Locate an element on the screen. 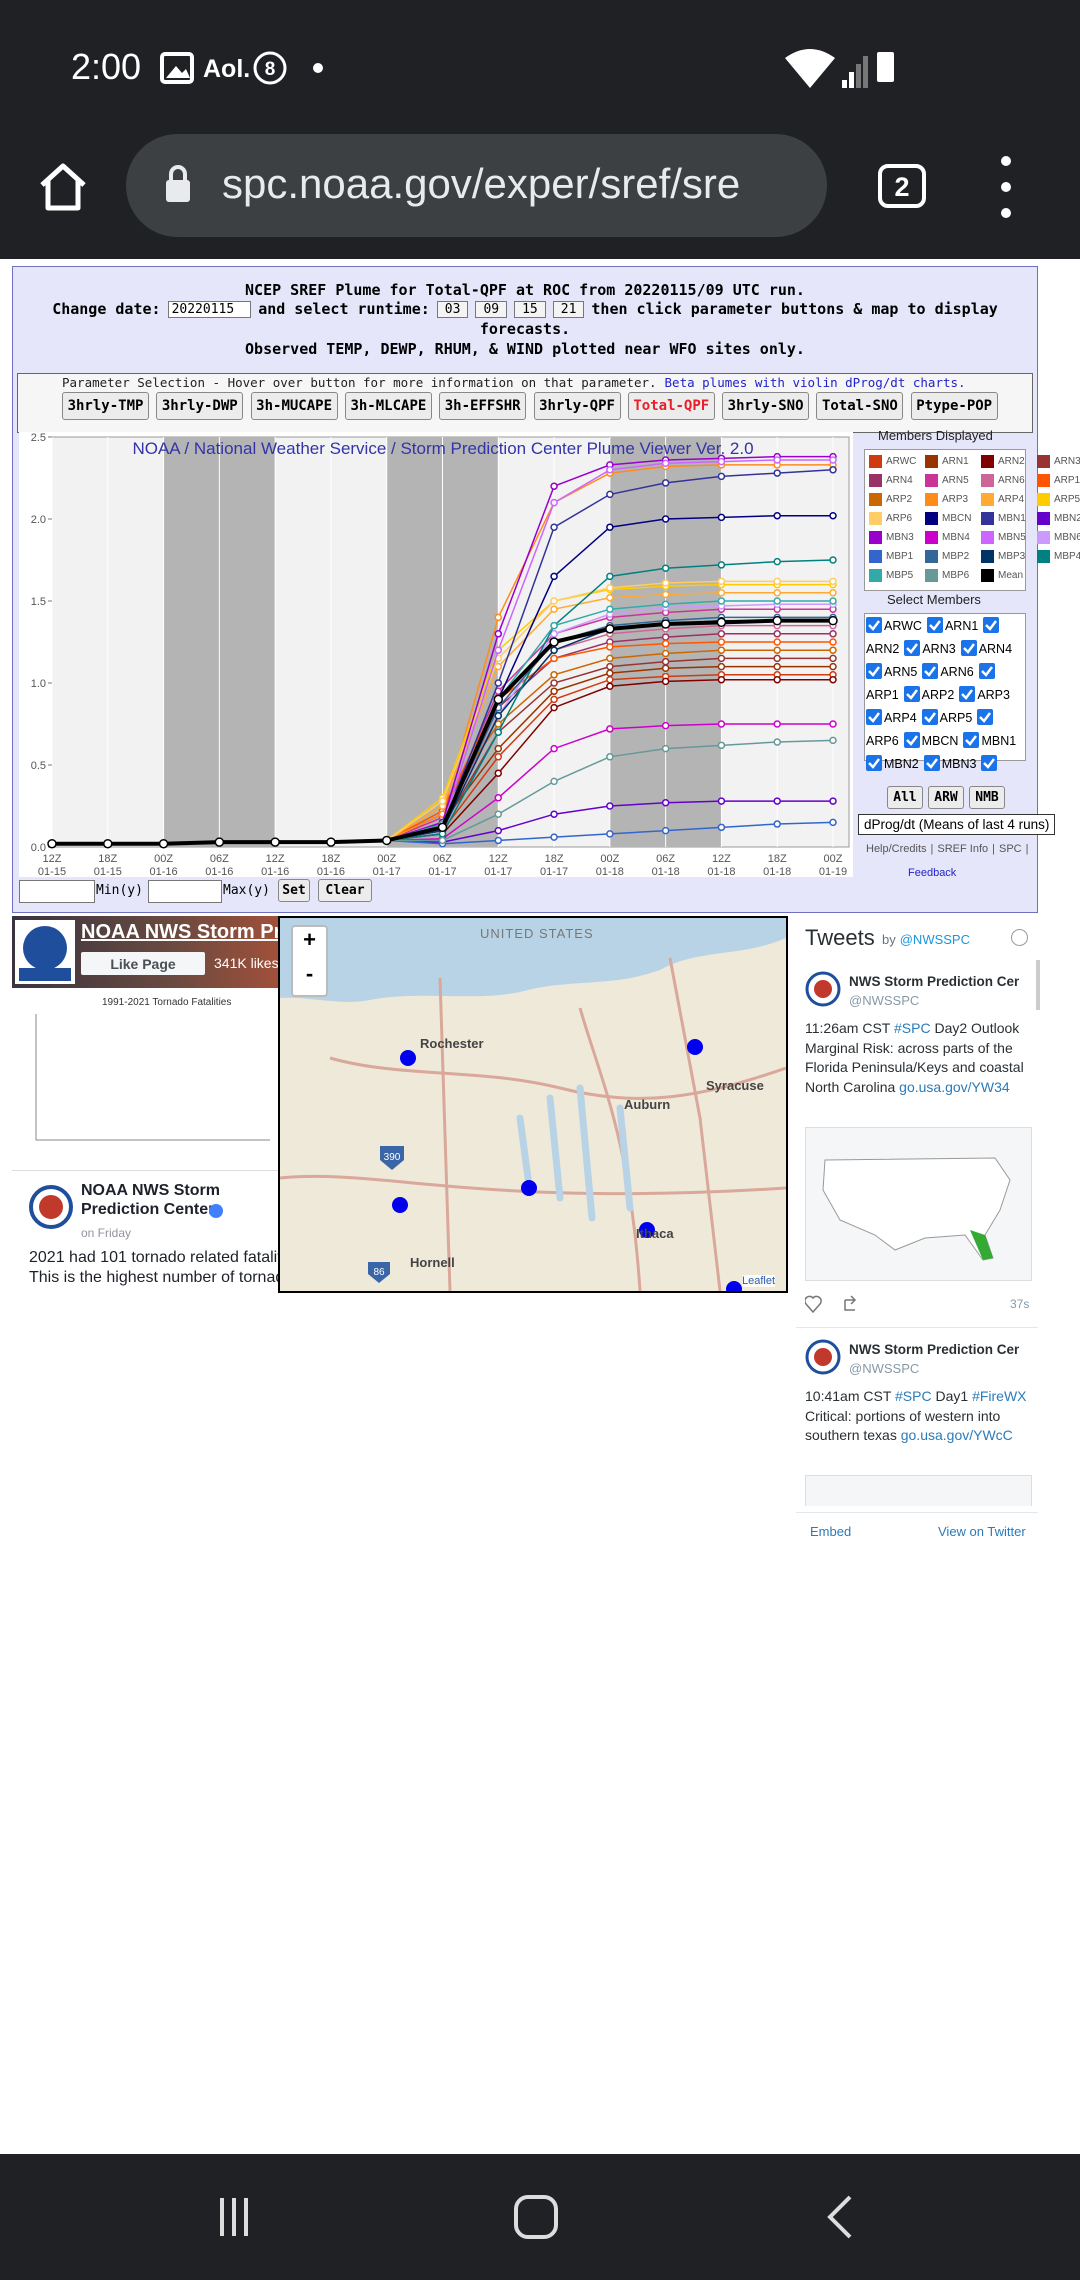 The image size is (1080, 2280). mean-button: All is located at coordinates (905, 797).